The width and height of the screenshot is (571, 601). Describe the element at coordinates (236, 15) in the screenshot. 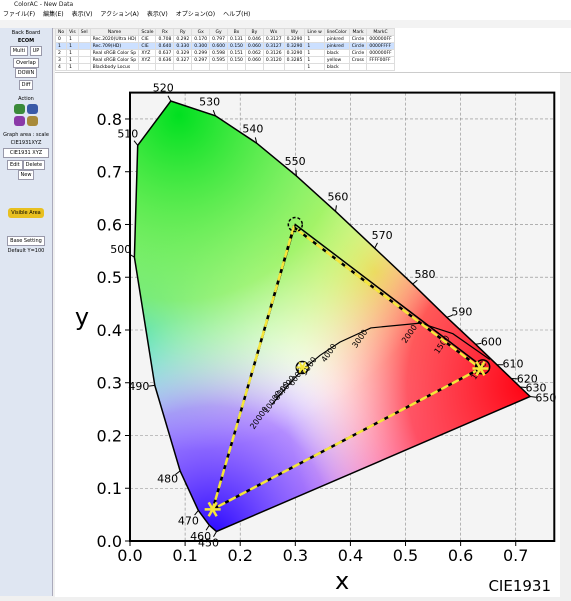

I see `menu-item: ヘルプ(H)` at that location.